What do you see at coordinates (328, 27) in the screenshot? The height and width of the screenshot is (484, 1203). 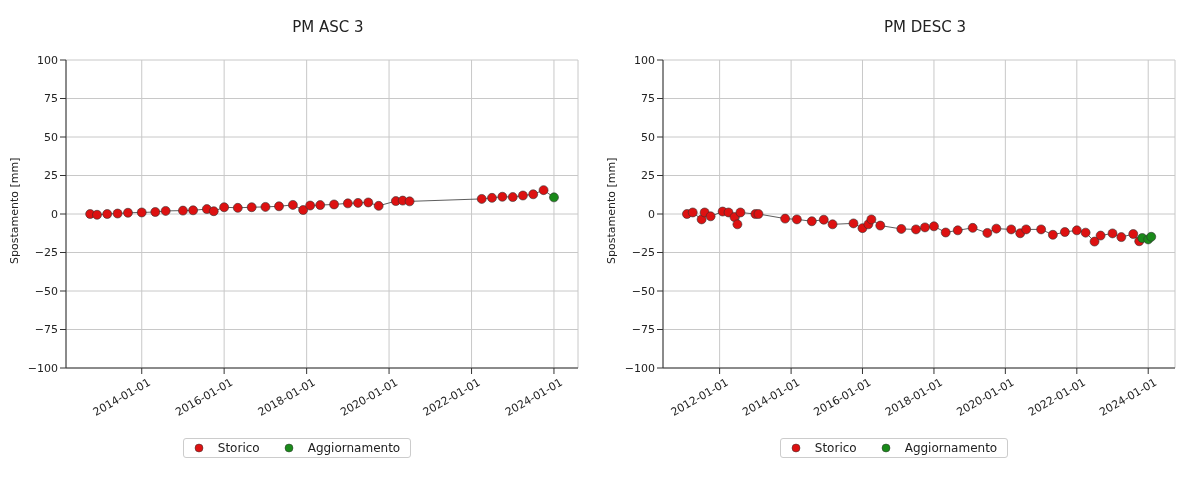 I see `chart-title: PM ASC 3` at bounding box center [328, 27].